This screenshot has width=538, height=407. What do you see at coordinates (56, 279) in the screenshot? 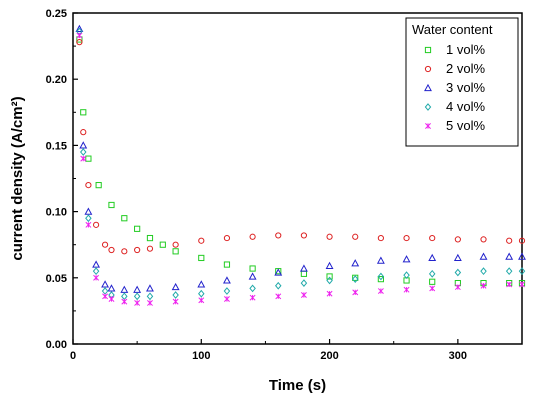
I see `y-tick-label: 0.05` at bounding box center [56, 279].